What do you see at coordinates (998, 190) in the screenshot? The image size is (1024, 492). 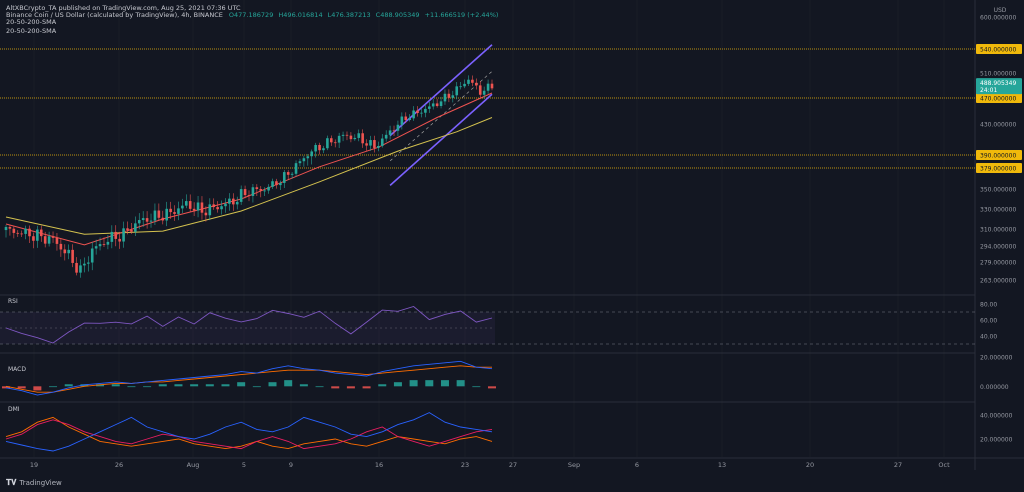 I see `price-tick-label: 350.000000` at bounding box center [998, 190].